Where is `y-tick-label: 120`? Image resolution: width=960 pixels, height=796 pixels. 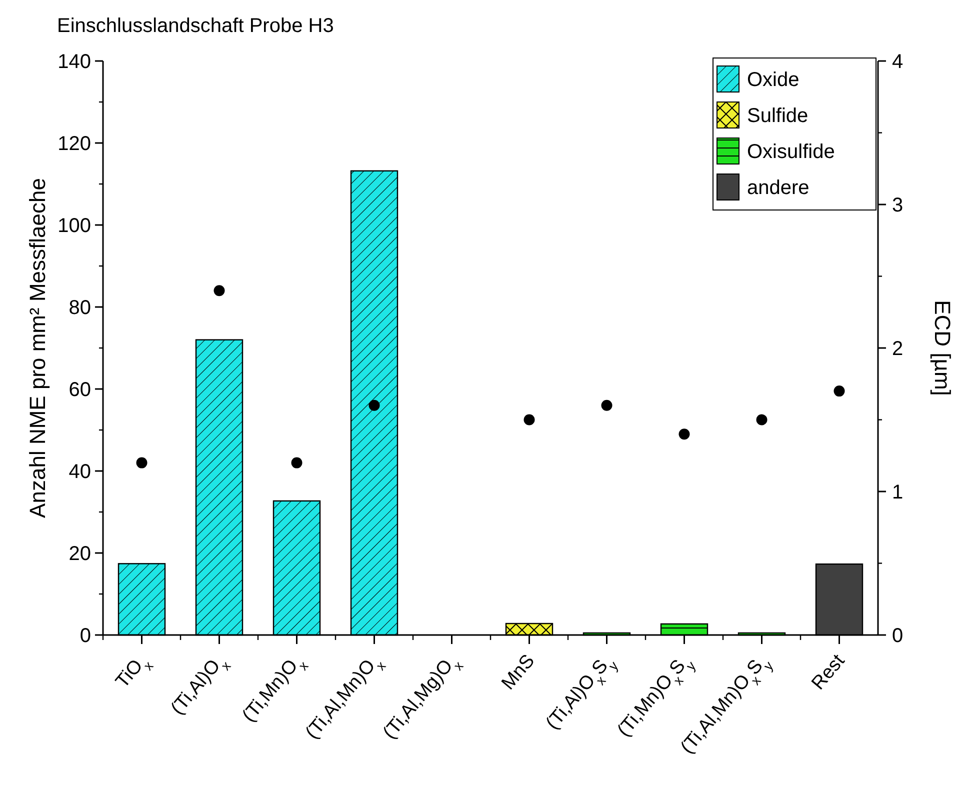 y-tick-label: 120 is located at coordinates (74, 144).